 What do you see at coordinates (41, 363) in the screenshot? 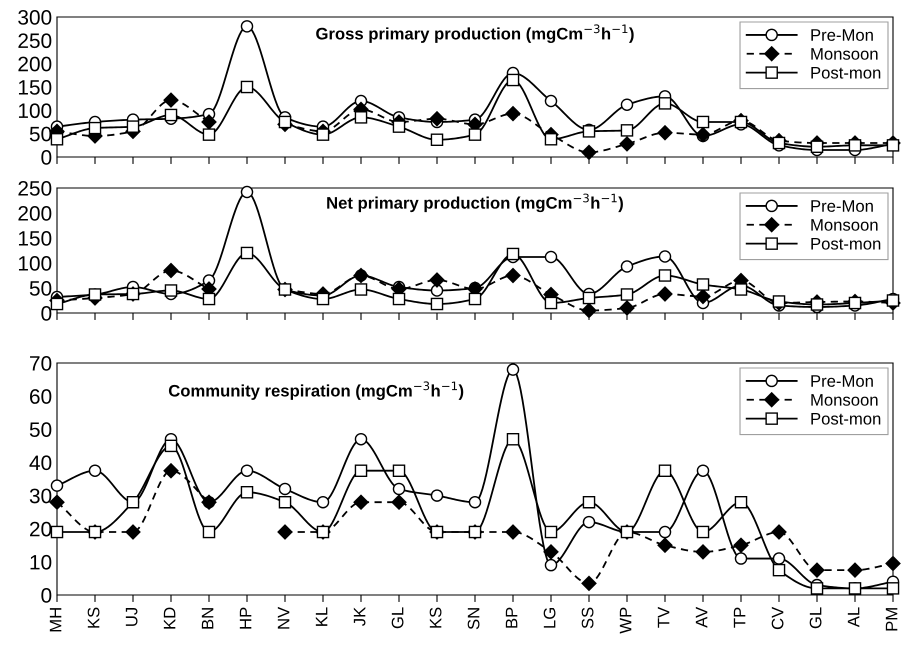
I see `y-tick-label: 70` at bounding box center [41, 363].